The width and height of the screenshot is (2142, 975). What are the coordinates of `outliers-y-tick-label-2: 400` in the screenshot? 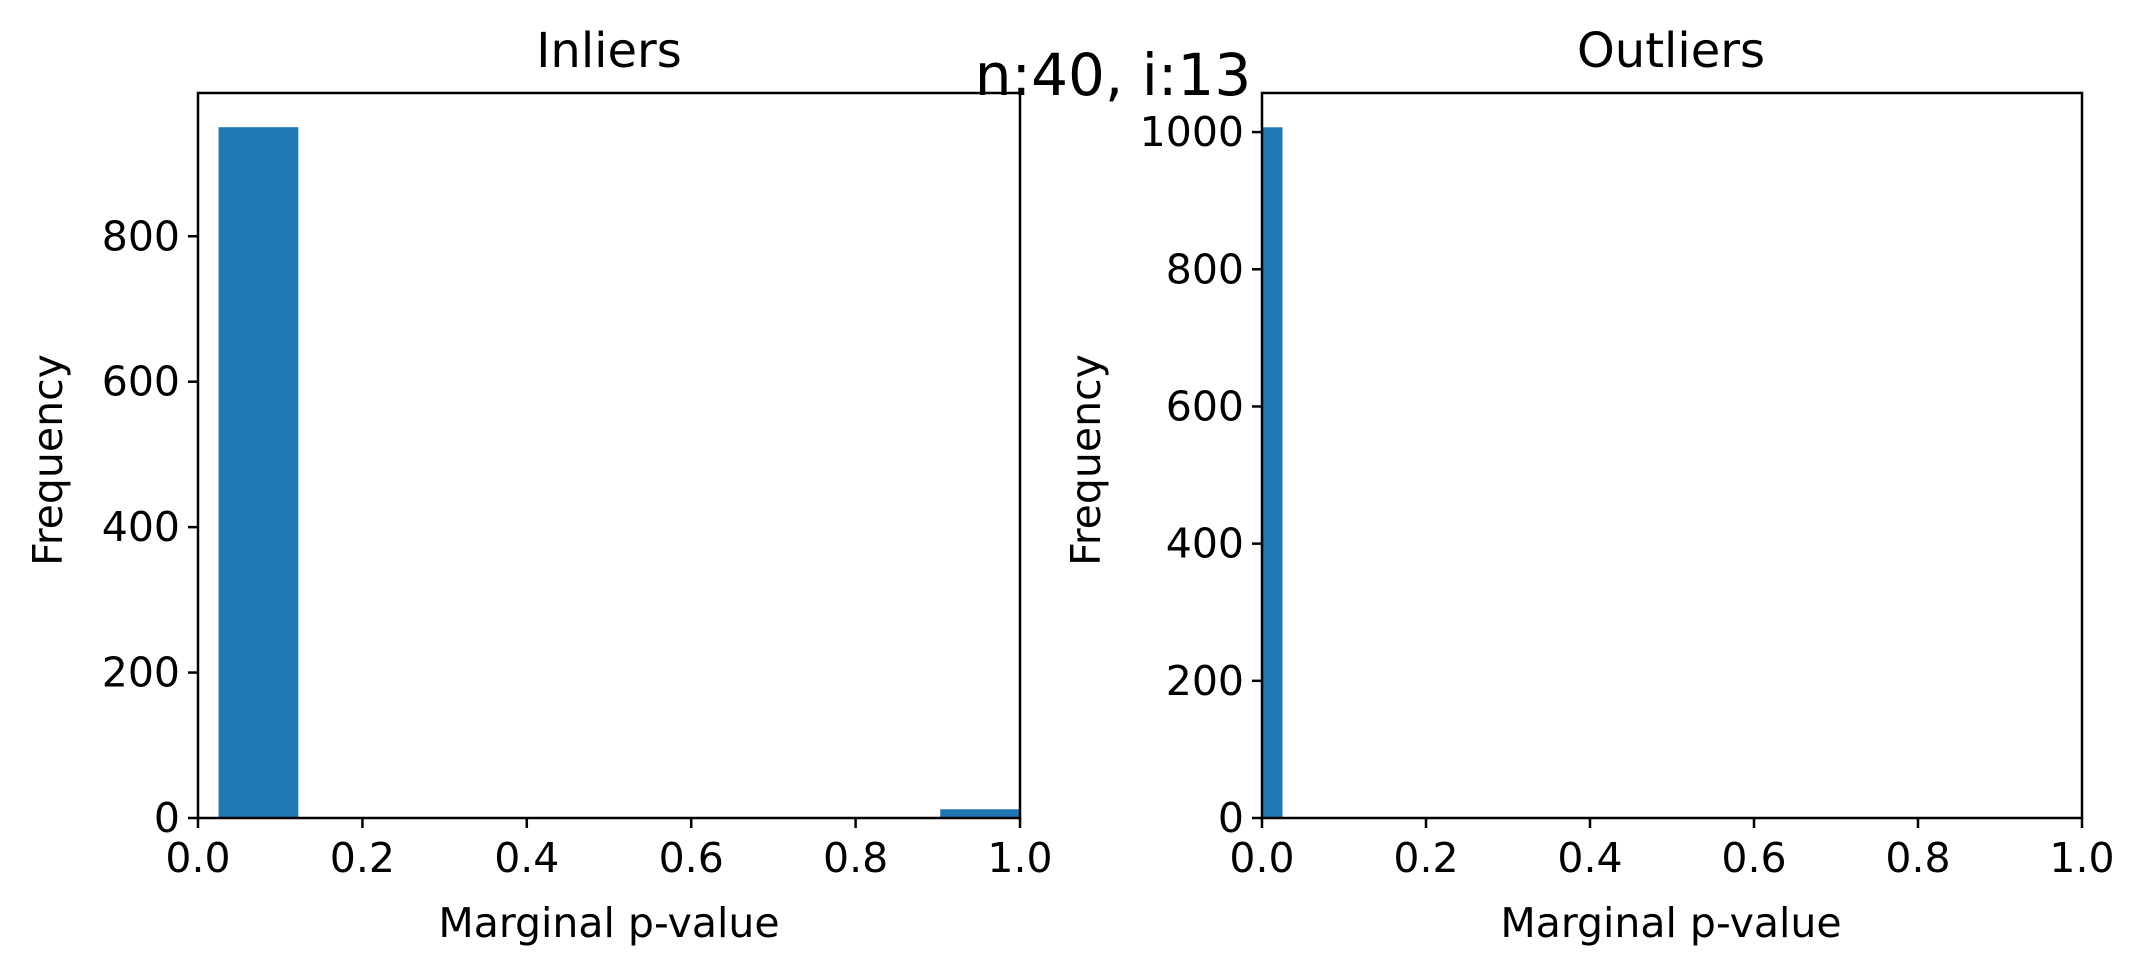 It's located at (1205, 544).